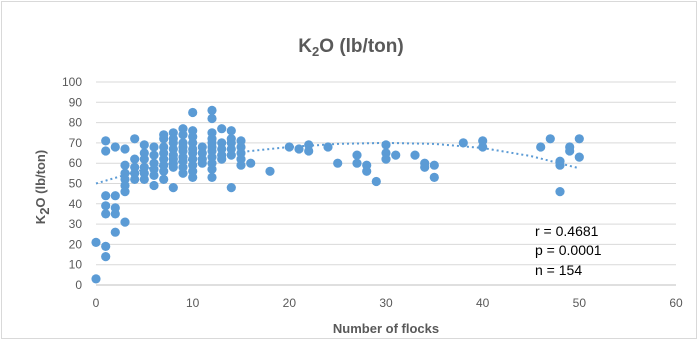 This screenshot has height=341, width=699. Describe the element at coordinates (76, 184) in the screenshot. I see `y-tick-label: 50` at that location.